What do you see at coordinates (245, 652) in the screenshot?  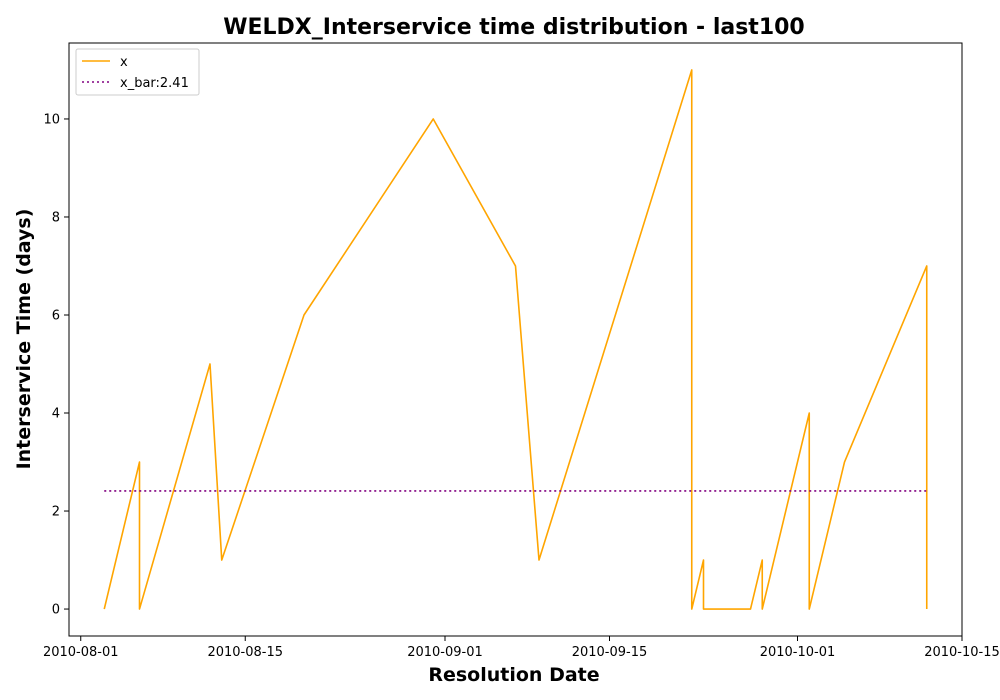 I see `x-tick-label: 2010-08-15` at bounding box center [245, 652].